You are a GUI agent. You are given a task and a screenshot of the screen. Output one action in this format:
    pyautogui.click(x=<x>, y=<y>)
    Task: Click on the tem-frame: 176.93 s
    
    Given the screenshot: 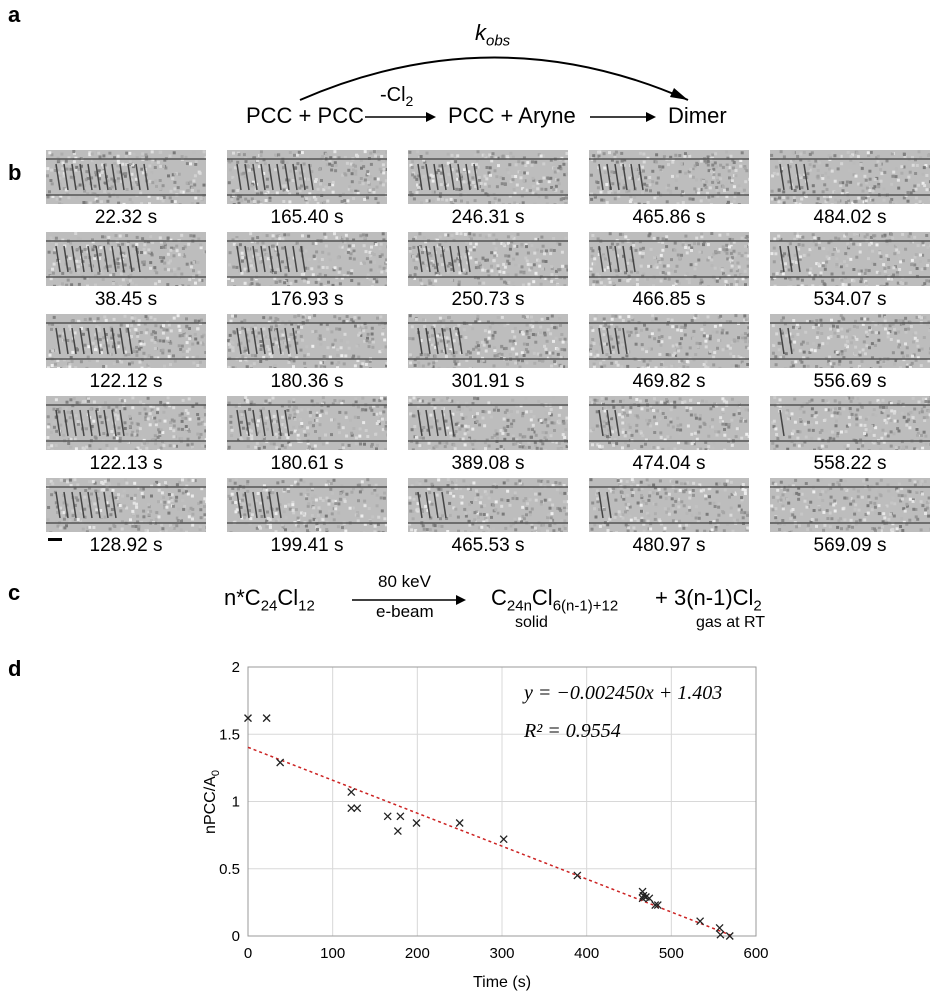 What is the action you would take?
    pyautogui.click(x=307, y=271)
    